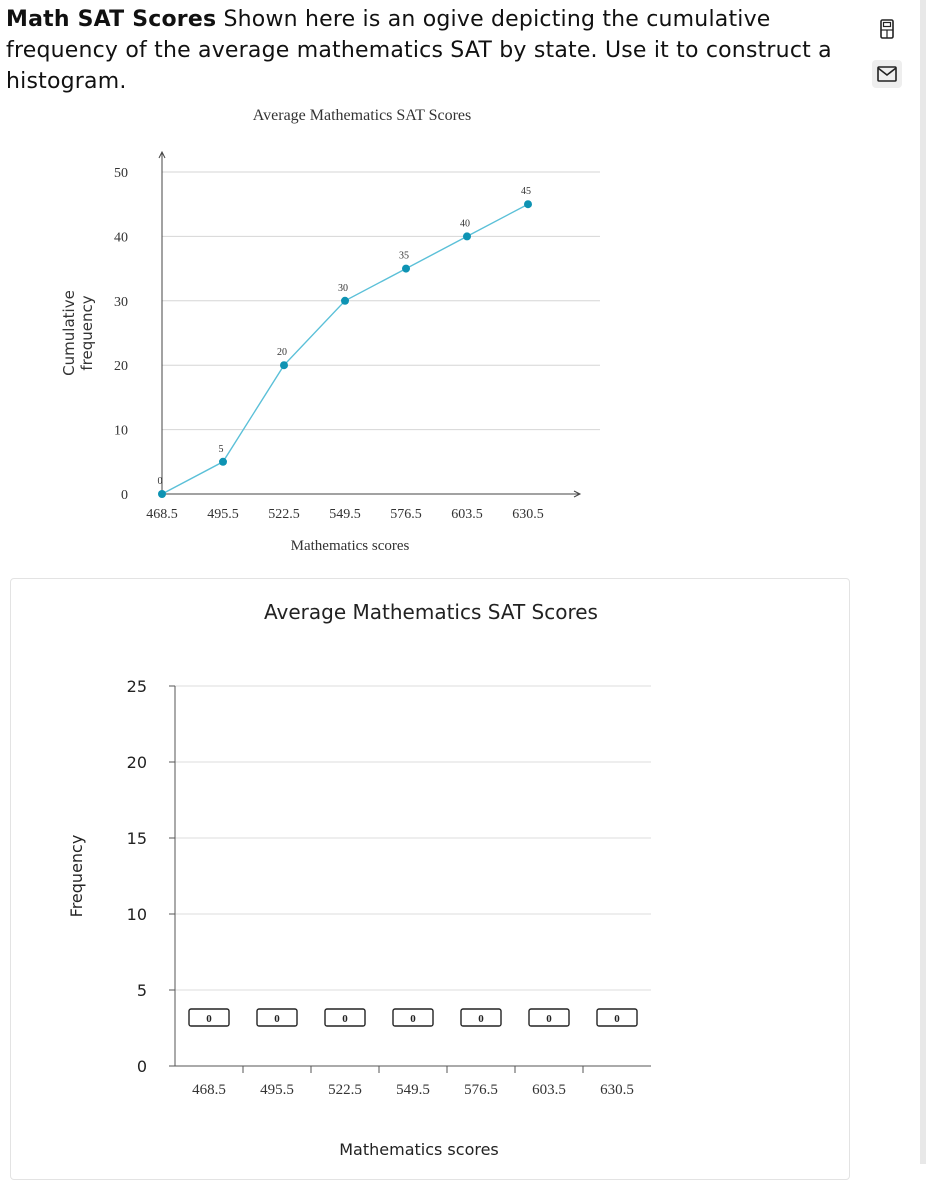 This screenshot has height=1183, width=926. Describe the element at coordinates (137, 838) in the screenshot. I see `histogram-y-tick-label: 15` at that location.